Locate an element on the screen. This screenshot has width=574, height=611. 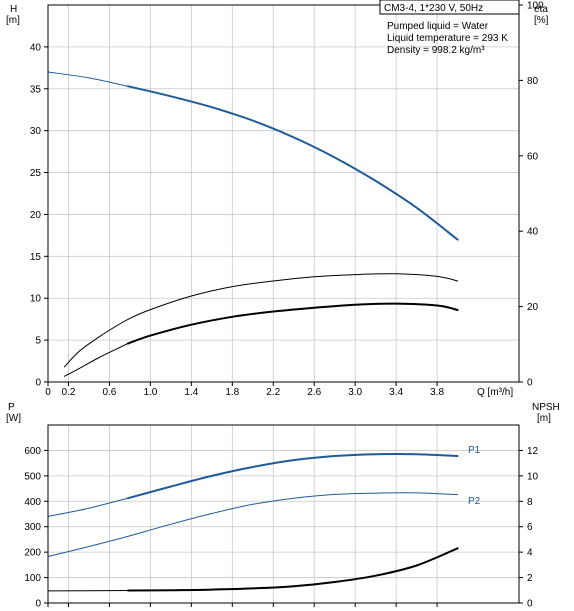
left-y-tick-label: 35 is located at coordinates (36, 89).